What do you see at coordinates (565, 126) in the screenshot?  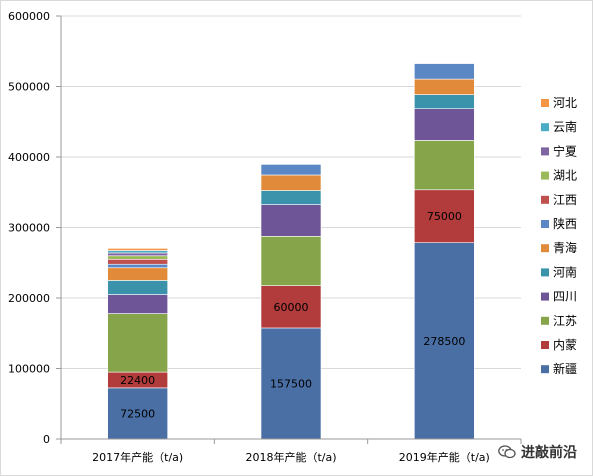 I see `legend-label: 云南` at bounding box center [565, 126].